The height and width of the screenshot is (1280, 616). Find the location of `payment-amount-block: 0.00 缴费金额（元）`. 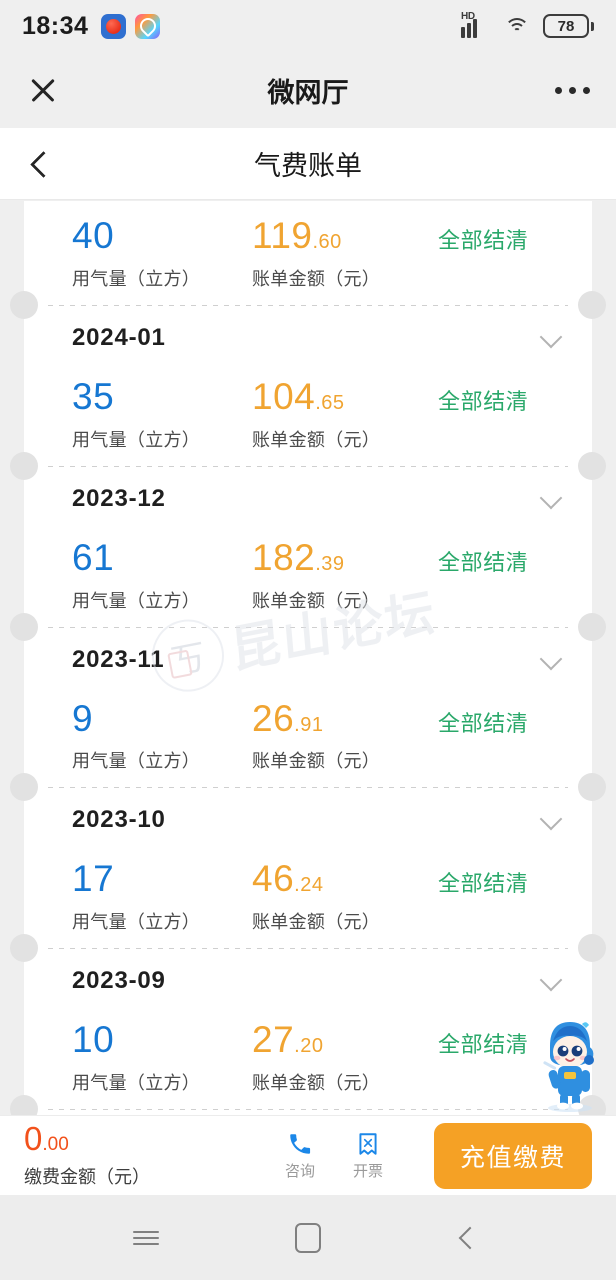

payment-amount-block: 0.00 缴费金额（元） is located at coordinates (87, 1155).